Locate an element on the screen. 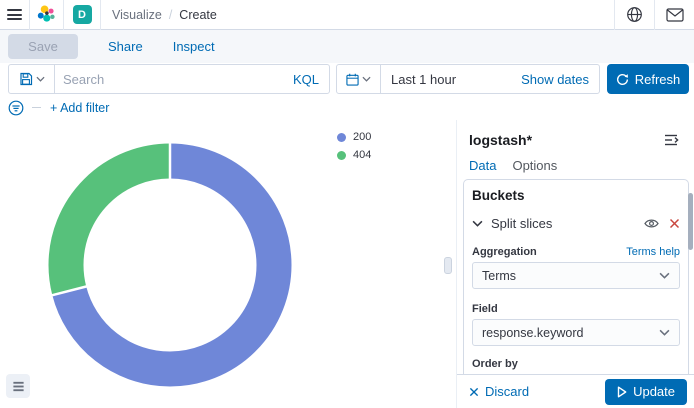 The height and width of the screenshot is (408, 694). aggregation-select: Terms is located at coordinates (576, 275).